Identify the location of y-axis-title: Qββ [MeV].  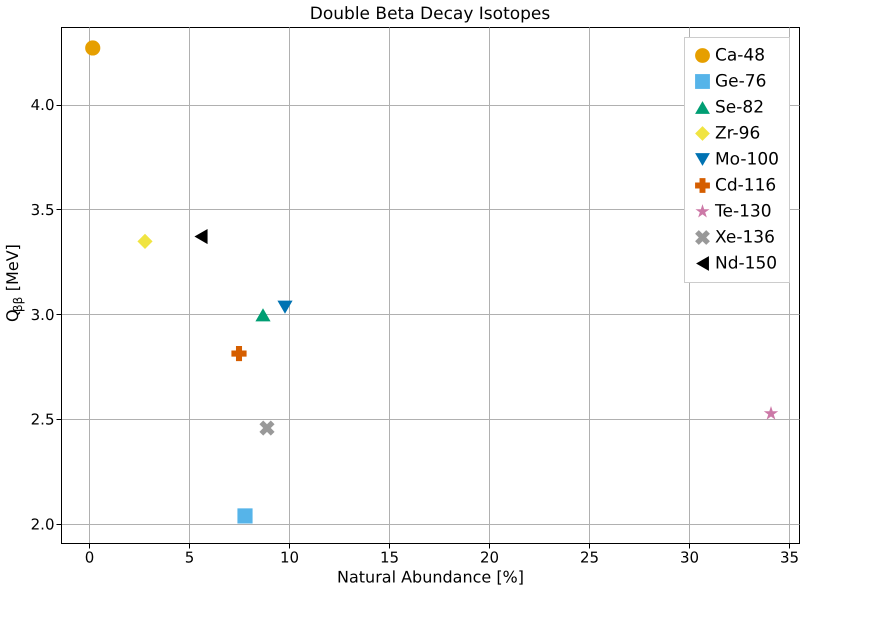
(14, 283).